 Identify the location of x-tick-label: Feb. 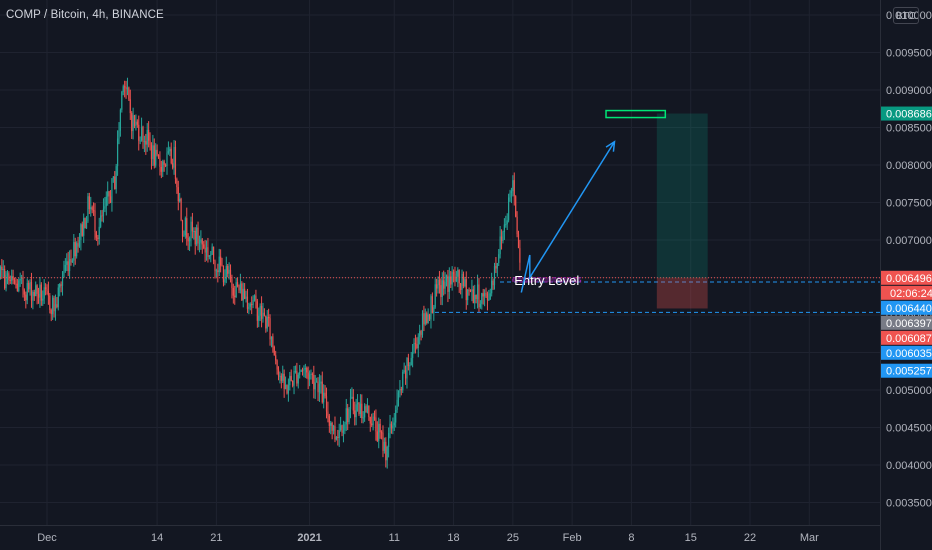
(572, 538).